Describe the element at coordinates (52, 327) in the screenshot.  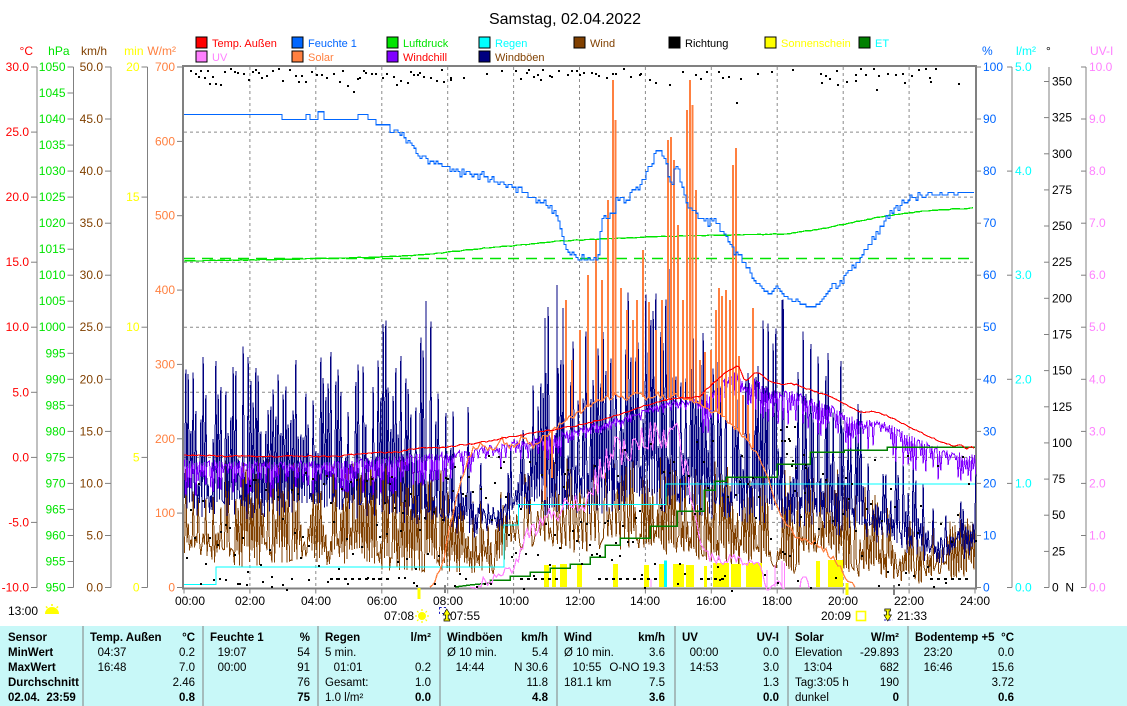
I see `svg-text: 1000` at that location.